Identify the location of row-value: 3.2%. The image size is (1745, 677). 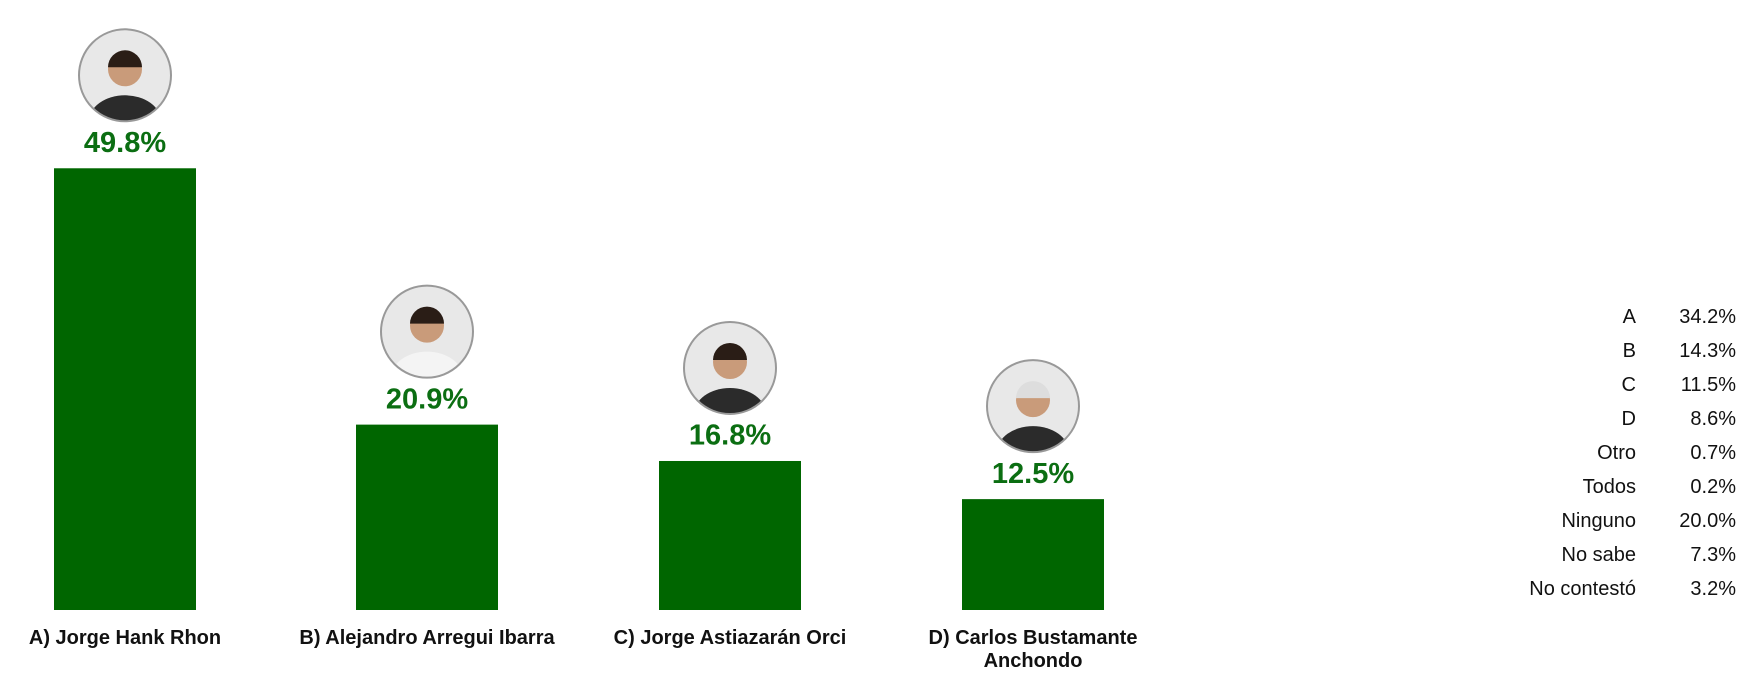
(1713, 589).